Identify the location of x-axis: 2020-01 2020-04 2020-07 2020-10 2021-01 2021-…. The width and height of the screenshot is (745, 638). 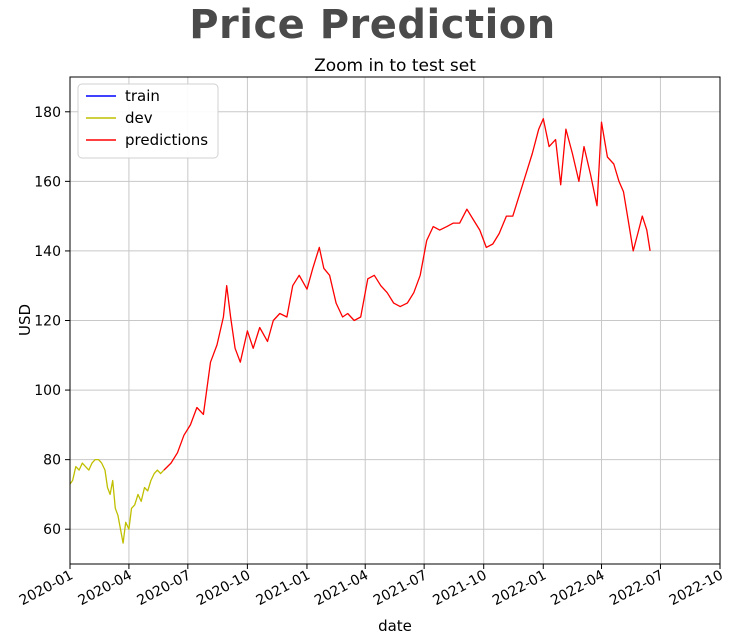
(371, 586).